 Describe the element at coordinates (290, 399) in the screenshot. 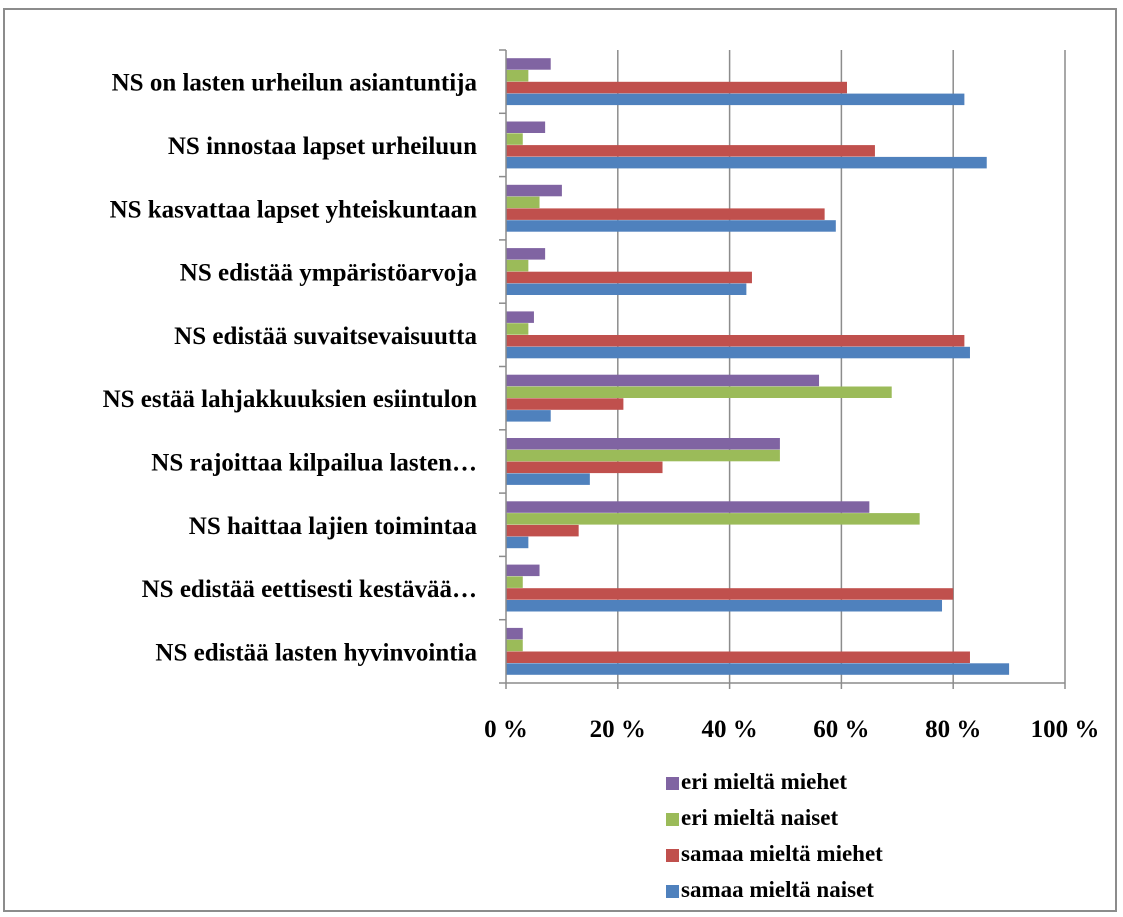

I see `category-label: NS estää lahjakkuuksien esiintulon` at that location.